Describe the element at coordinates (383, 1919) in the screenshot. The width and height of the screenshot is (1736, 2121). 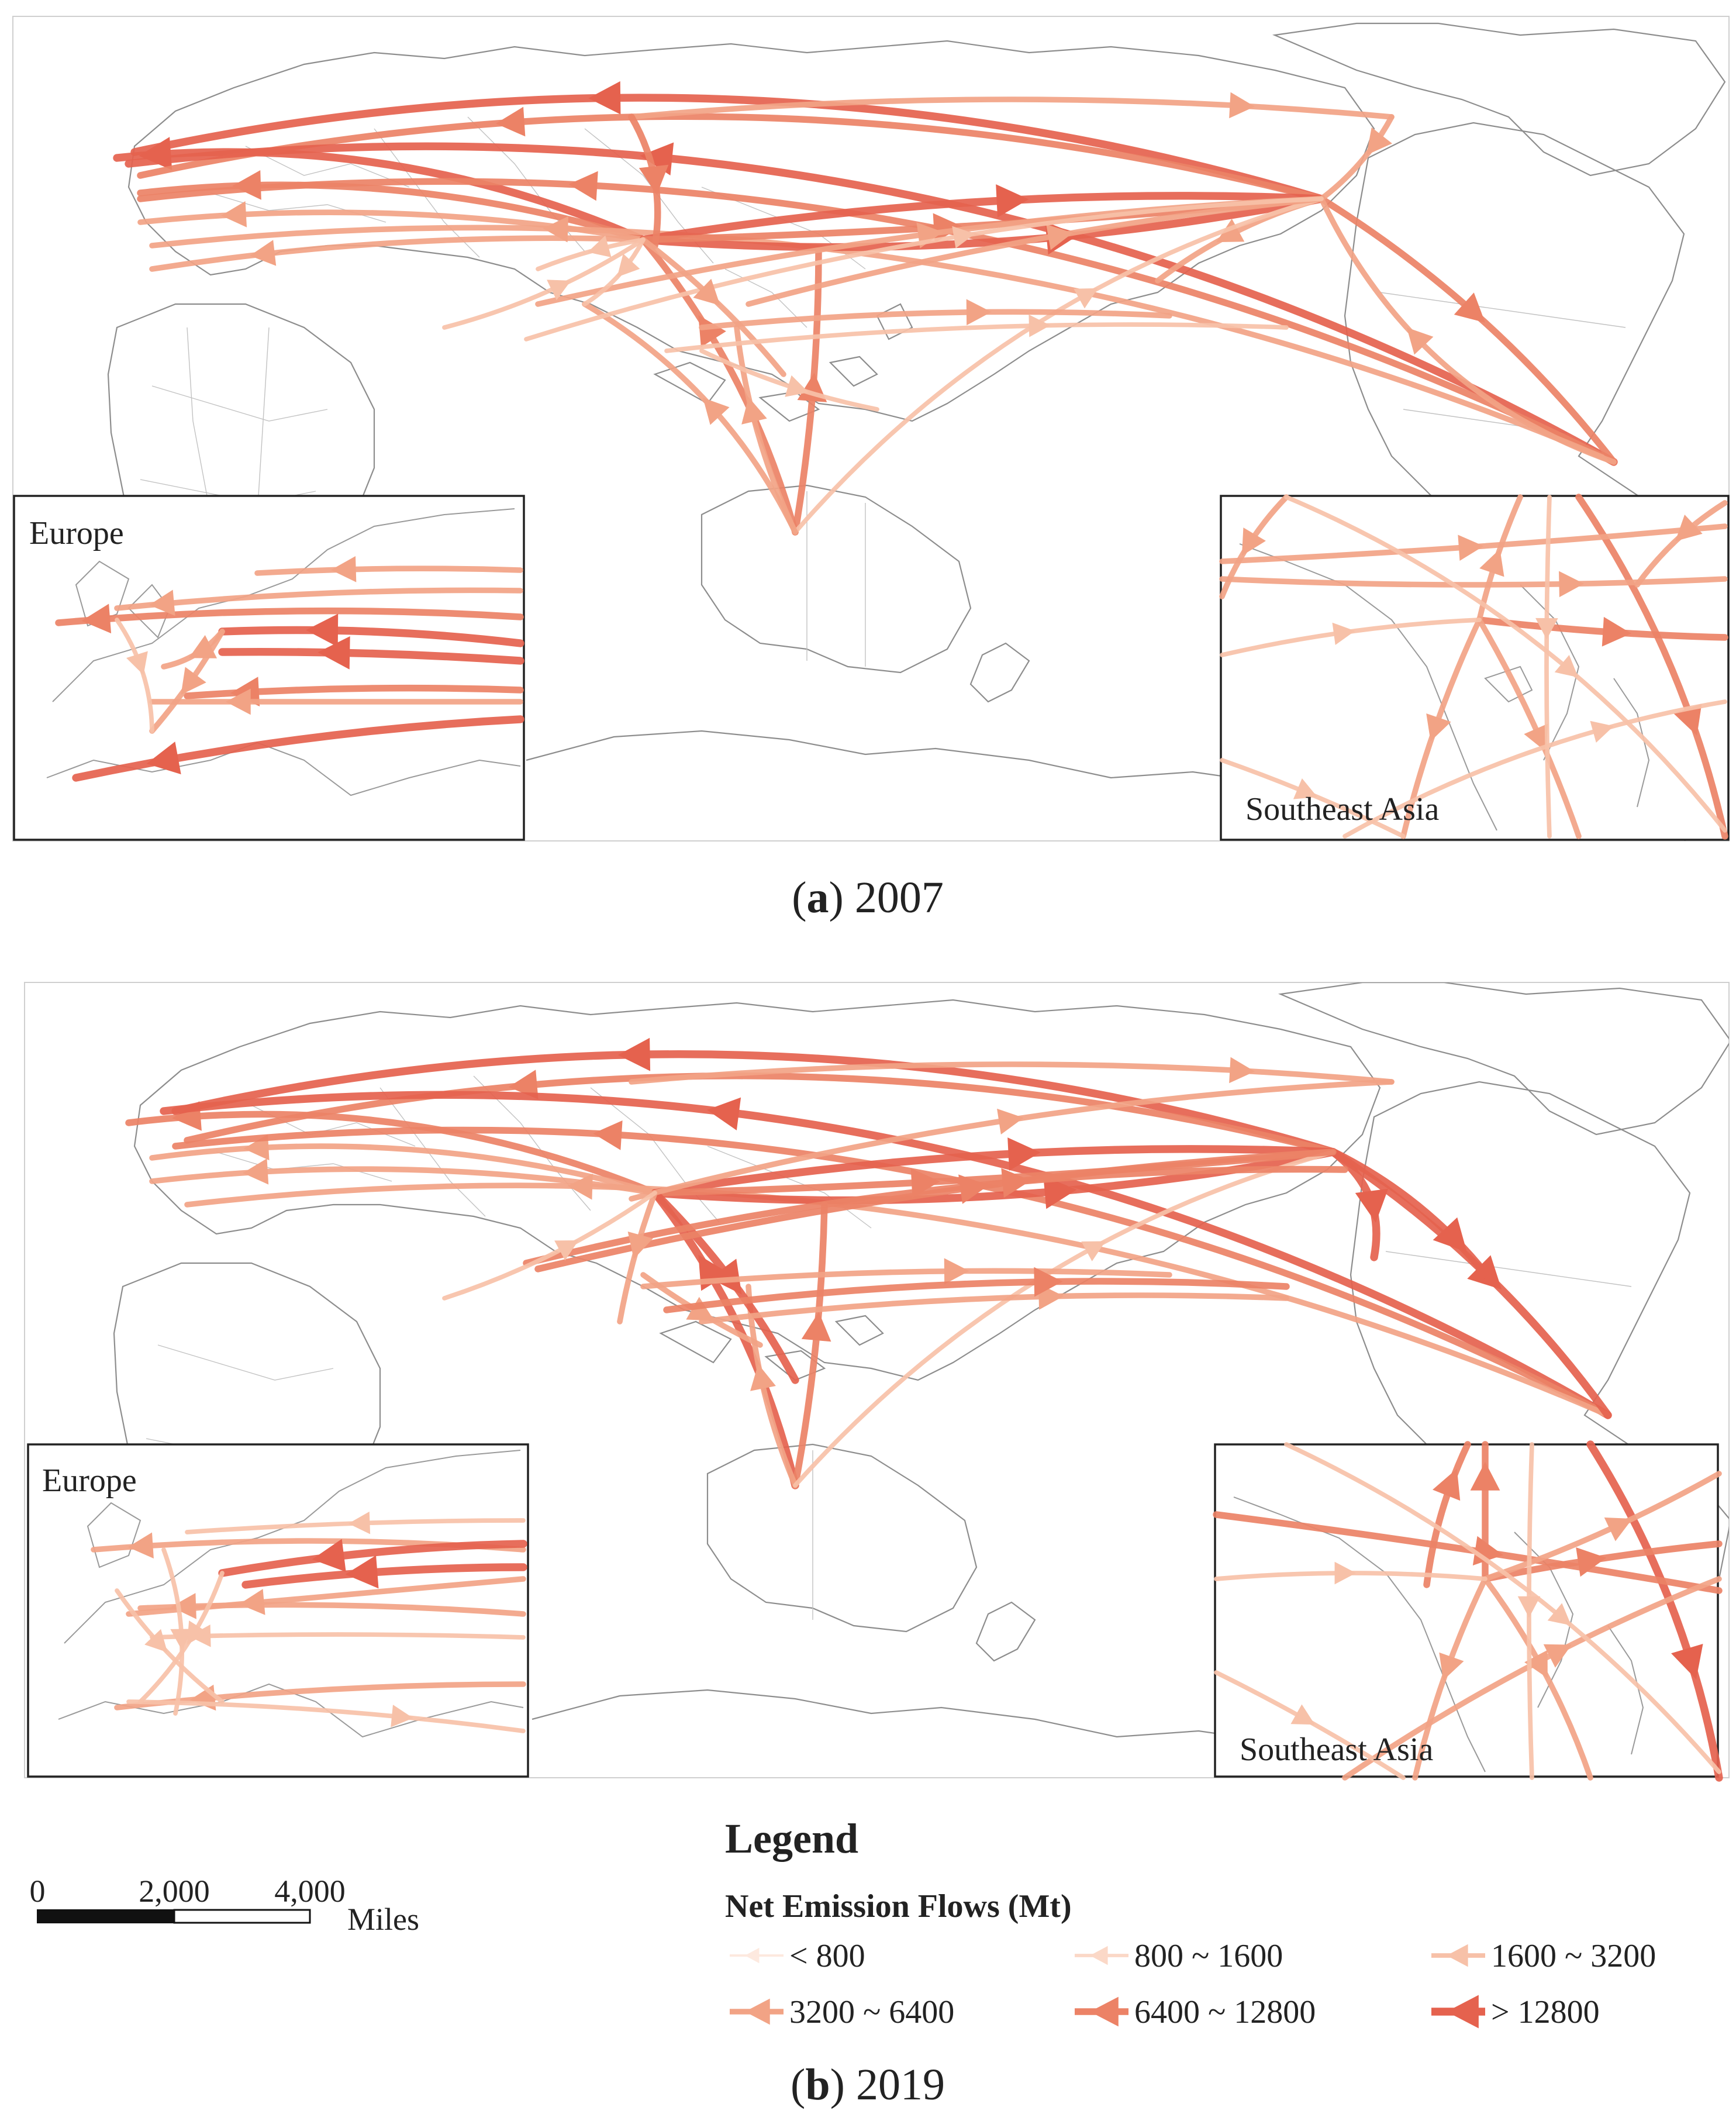
I see `scale-unit: Miles` at that location.